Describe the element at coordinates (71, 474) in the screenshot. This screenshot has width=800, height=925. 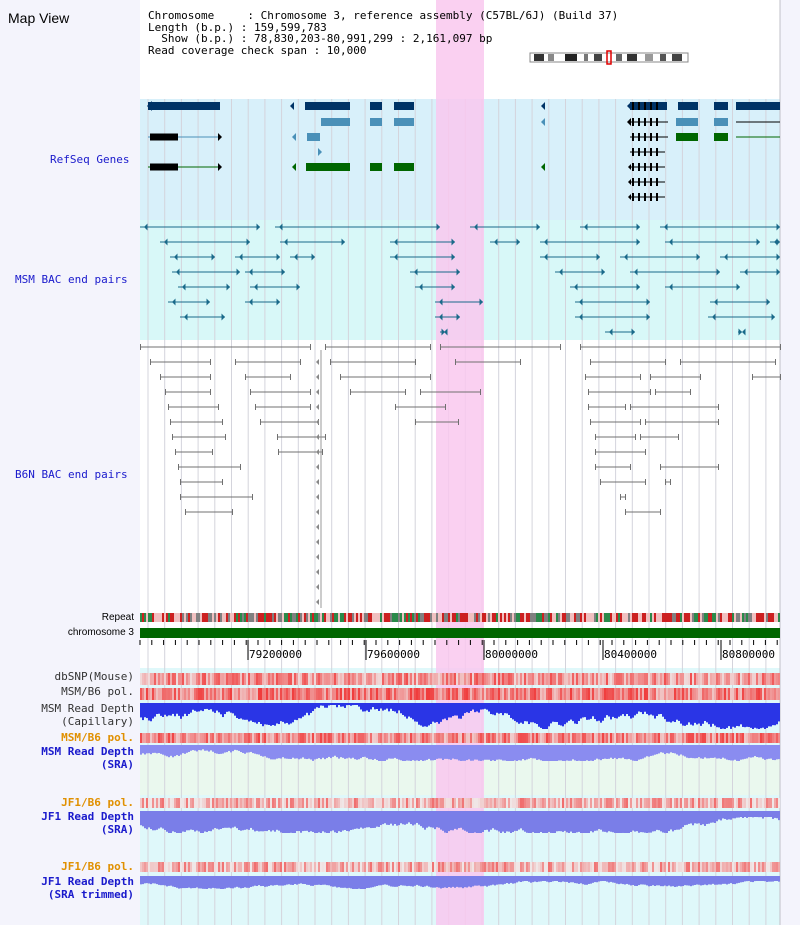
I see `b6n-bac-label: B6N BAC end pairs` at that location.